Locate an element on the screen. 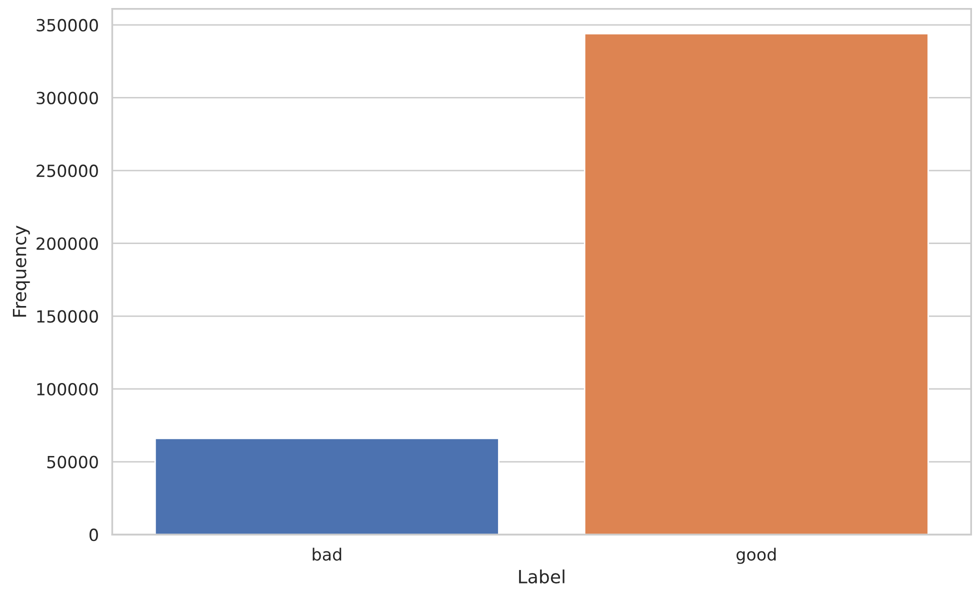 The height and width of the screenshot is (594, 976). y-tick-label: 0 is located at coordinates (94, 535).